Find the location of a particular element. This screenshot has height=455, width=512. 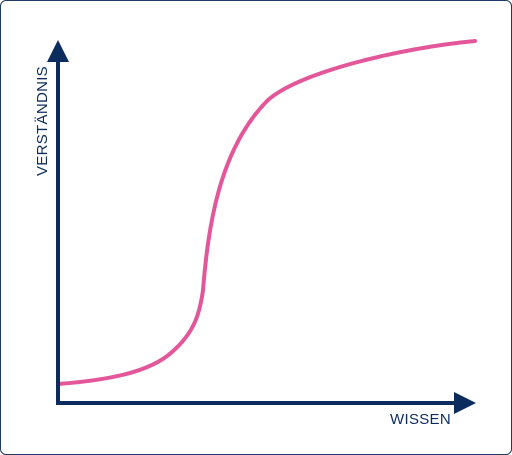

x-axis-label: WISSEN is located at coordinates (420, 419).